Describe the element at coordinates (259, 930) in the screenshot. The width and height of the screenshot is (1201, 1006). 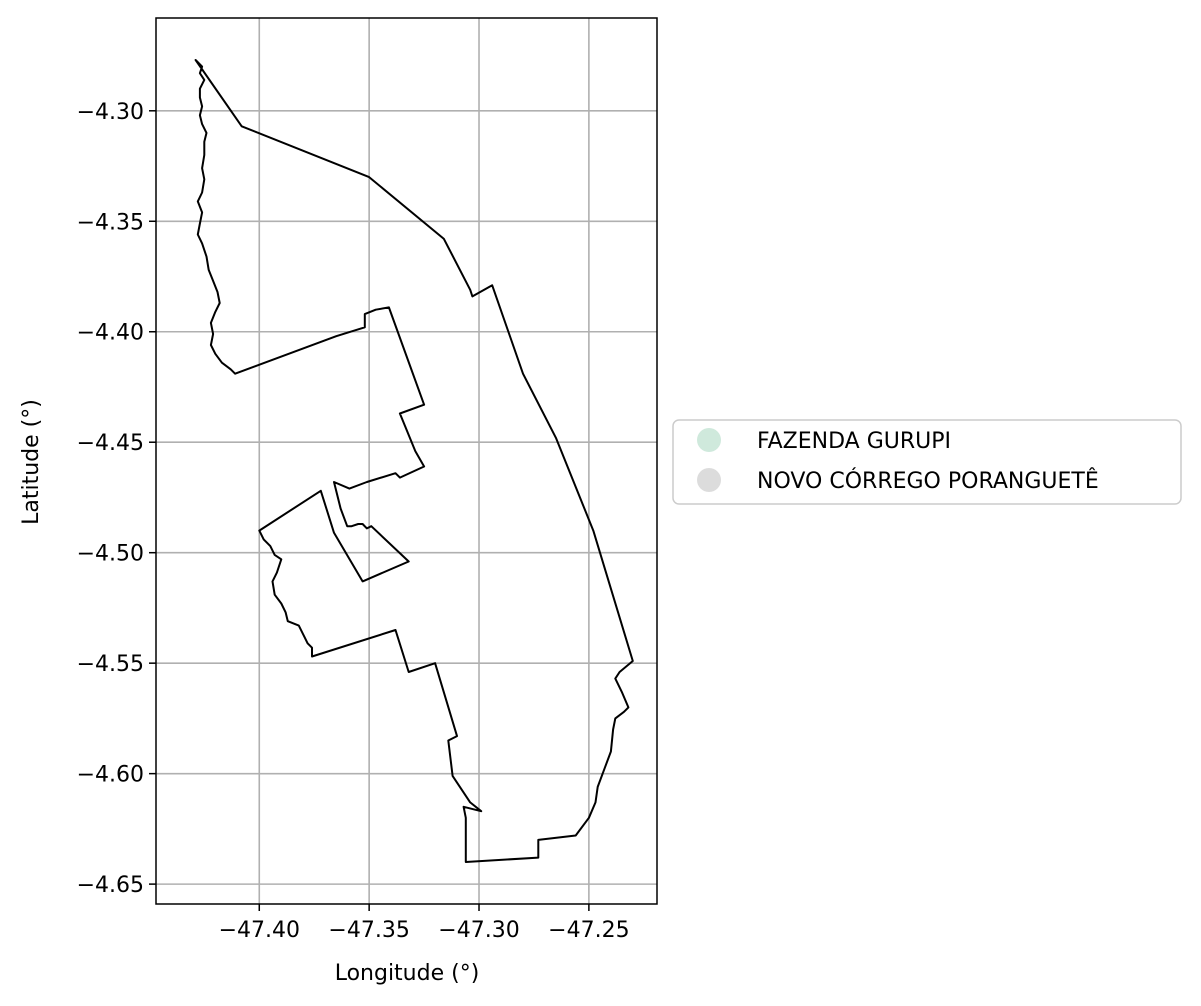
I see `x-tick-label: −47.40` at that location.